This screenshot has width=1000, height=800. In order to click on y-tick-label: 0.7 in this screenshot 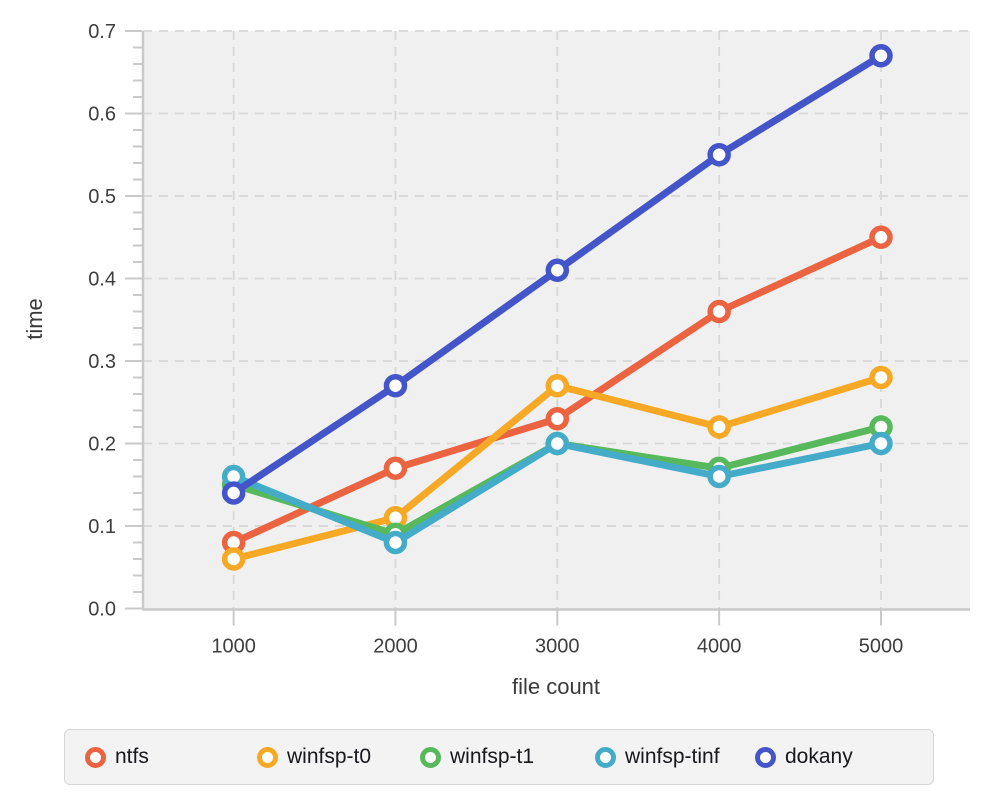, I will do `click(102, 32)`.